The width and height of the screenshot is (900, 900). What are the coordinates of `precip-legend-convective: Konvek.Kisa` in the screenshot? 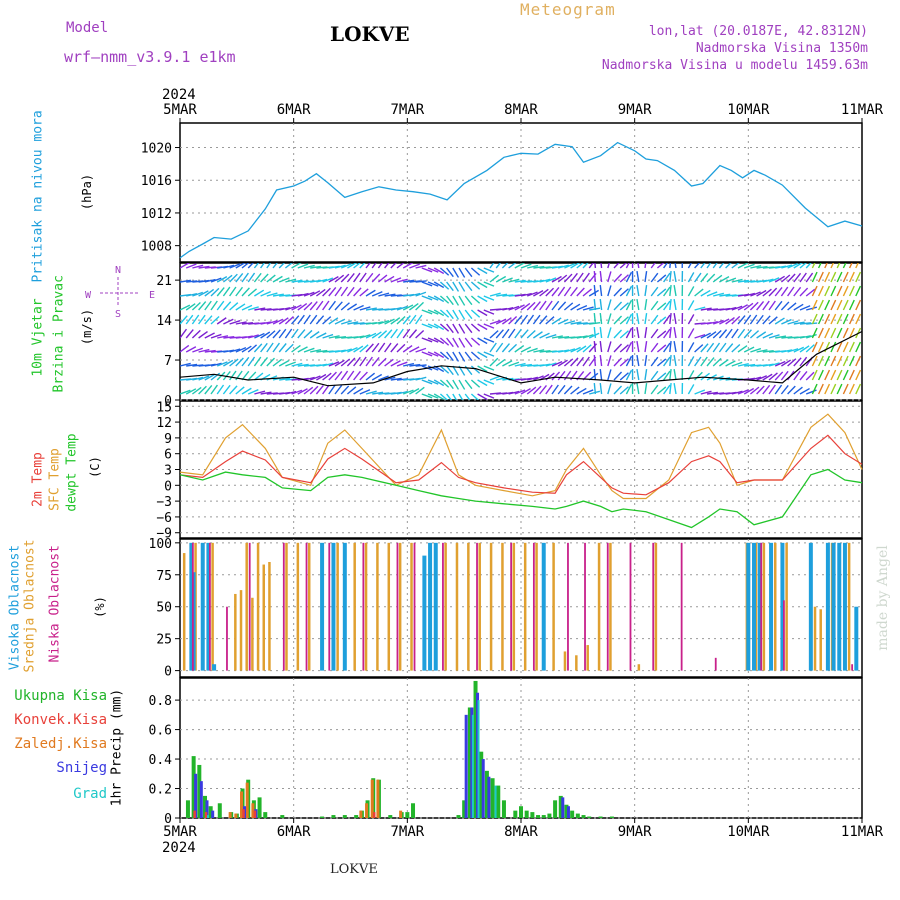 It's located at (60, 720).